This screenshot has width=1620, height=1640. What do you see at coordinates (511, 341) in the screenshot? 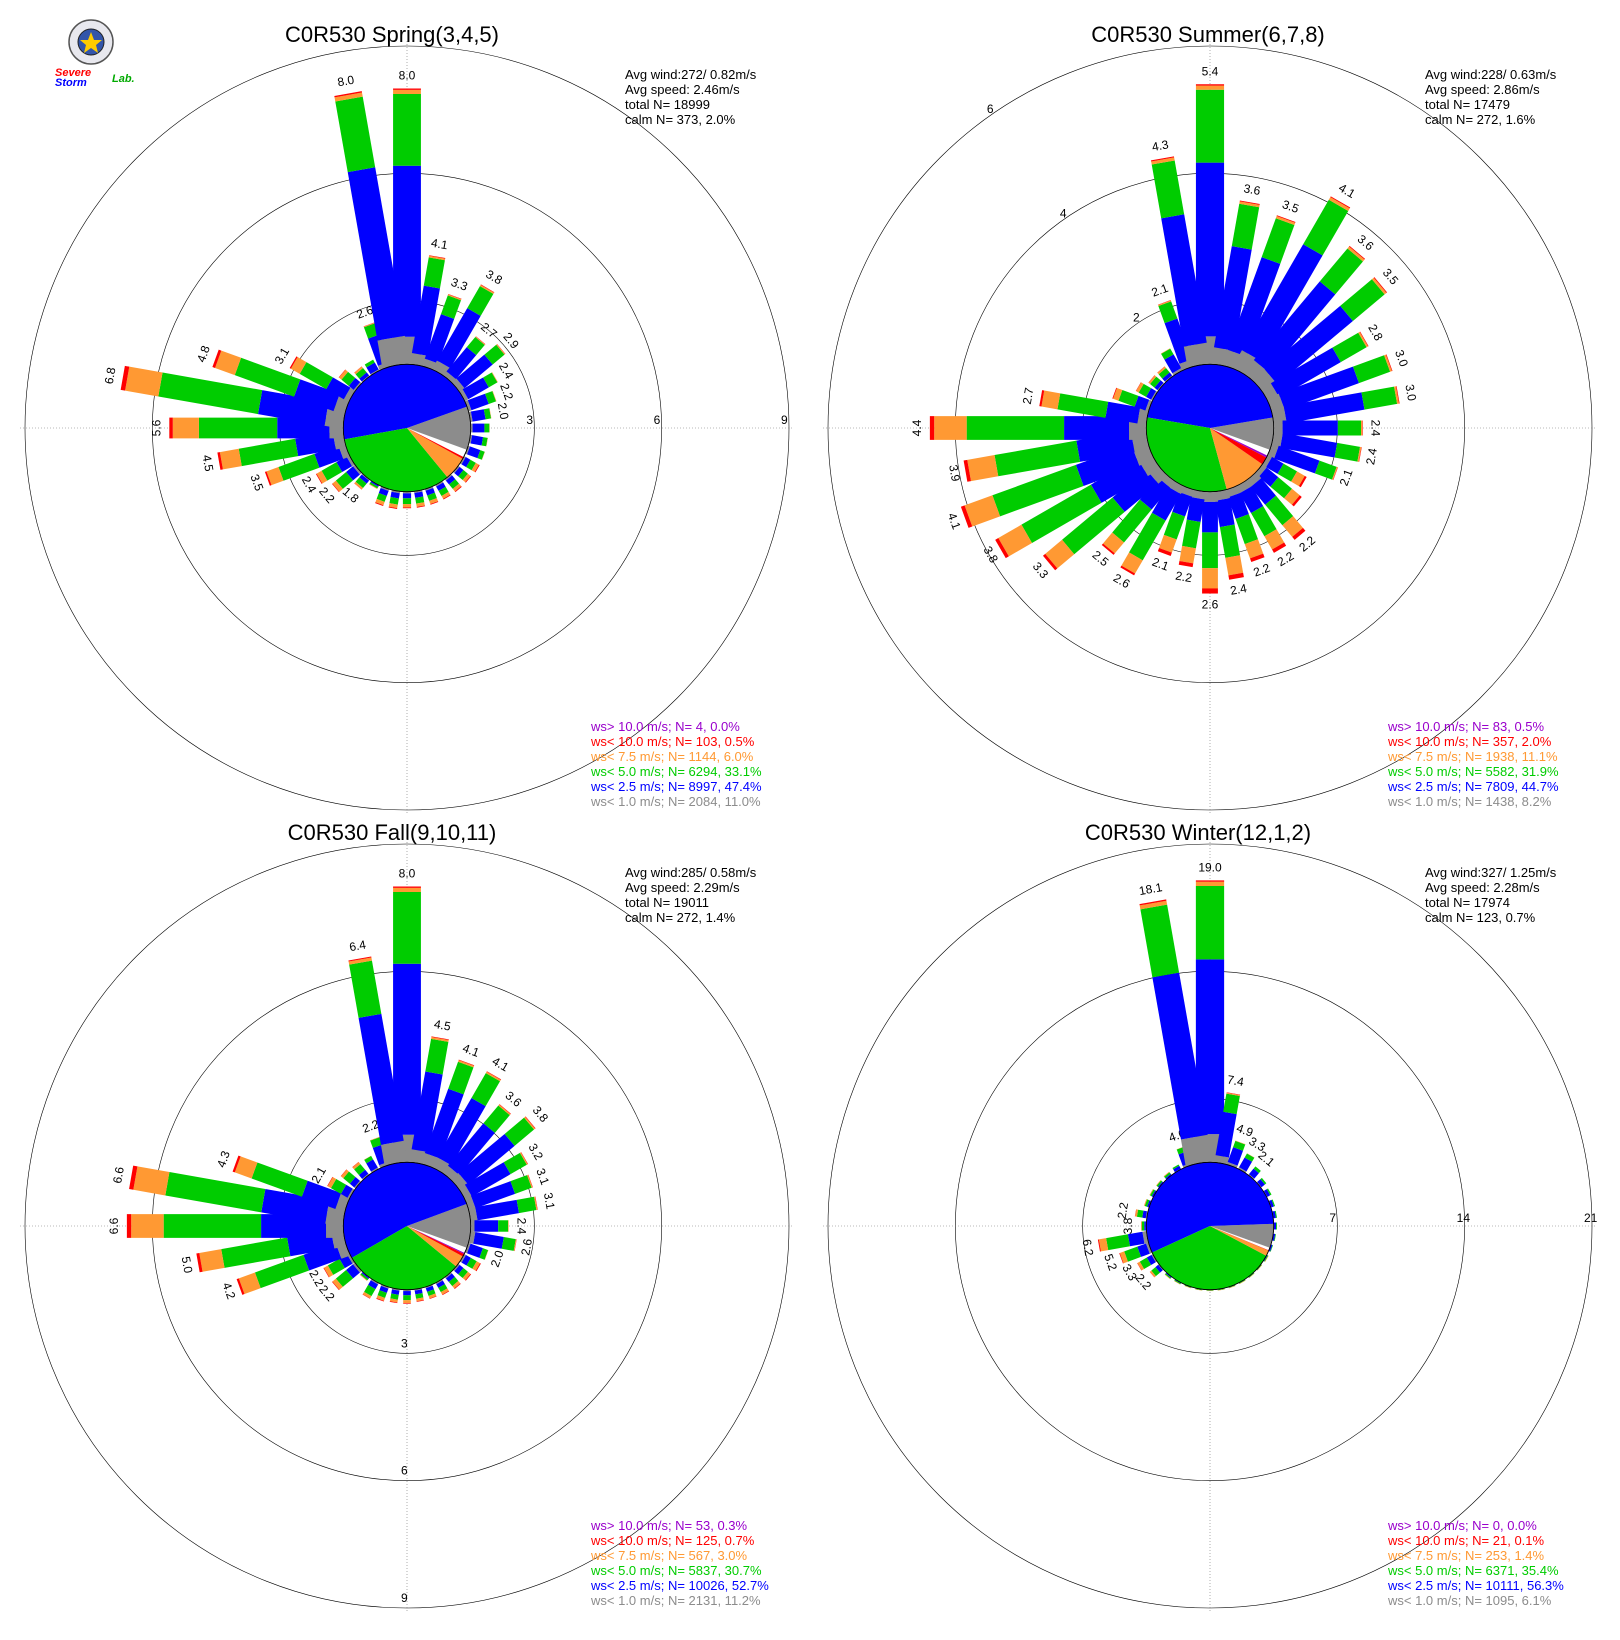
I see `bar-data-label: 2.9` at bounding box center [511, 341].